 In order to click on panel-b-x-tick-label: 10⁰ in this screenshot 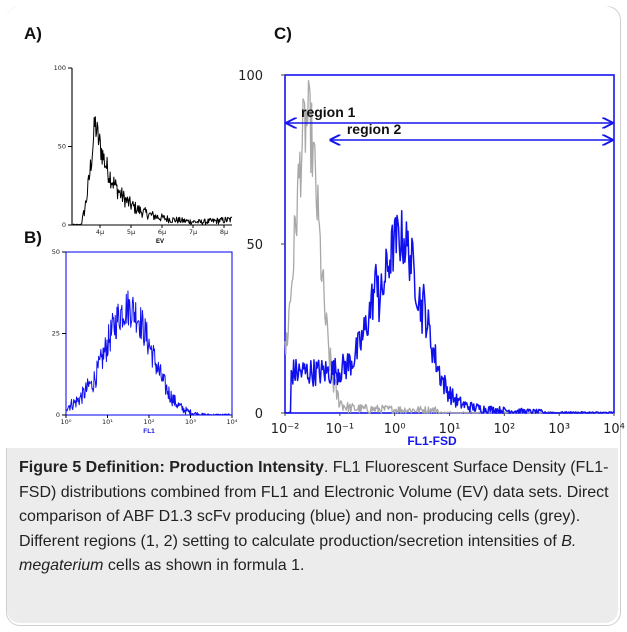, I will do `click(66, 422)`.